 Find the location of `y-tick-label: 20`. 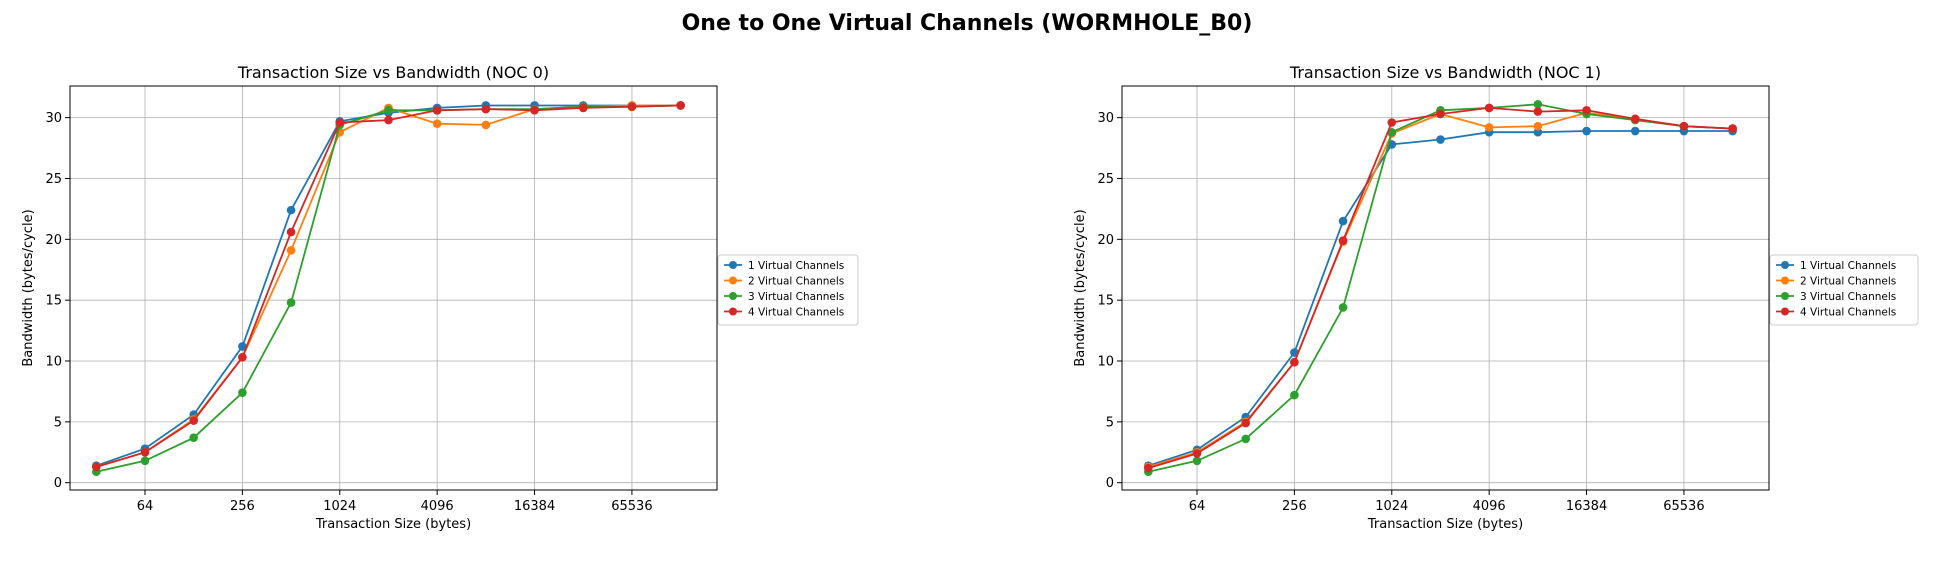

y-tick-label: 20 is located at coordinates (53, 240).